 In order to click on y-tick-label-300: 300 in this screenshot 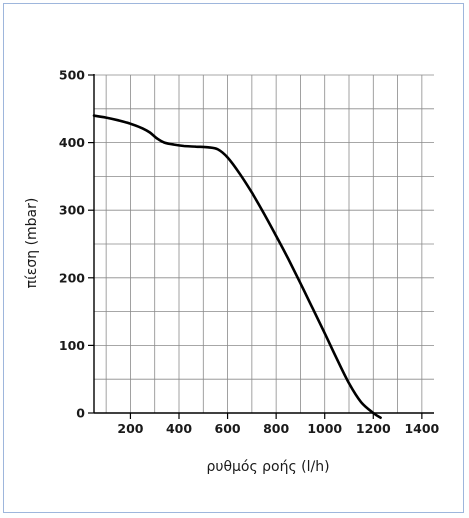, I will do `click(72, 210)`.